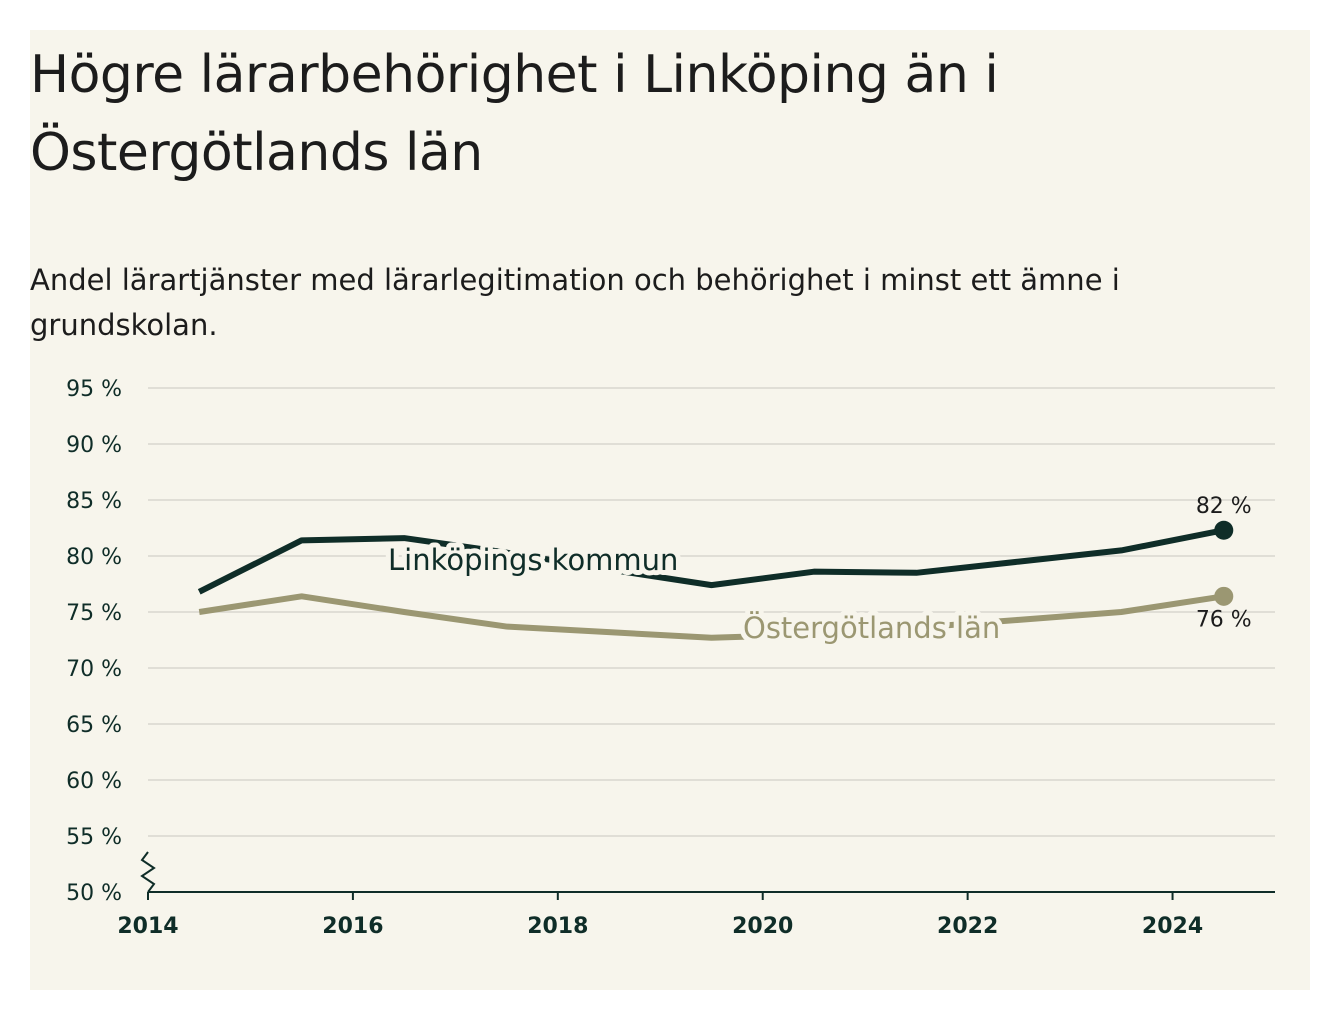 The width and height of the screenshot is (1340, 1020). What do you see at coordinates (94, 445) in the screenshot?
I see `y-tick-label: 90 %` at bounding box center [94, 445].